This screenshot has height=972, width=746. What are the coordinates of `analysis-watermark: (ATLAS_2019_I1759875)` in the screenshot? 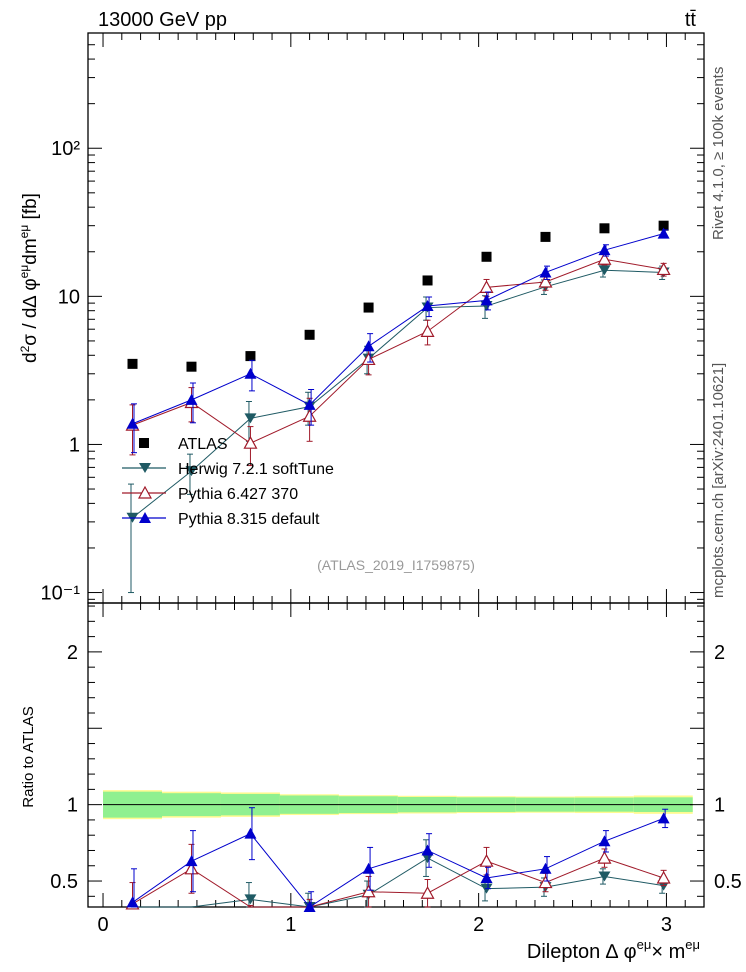 It's located at (396, 565).